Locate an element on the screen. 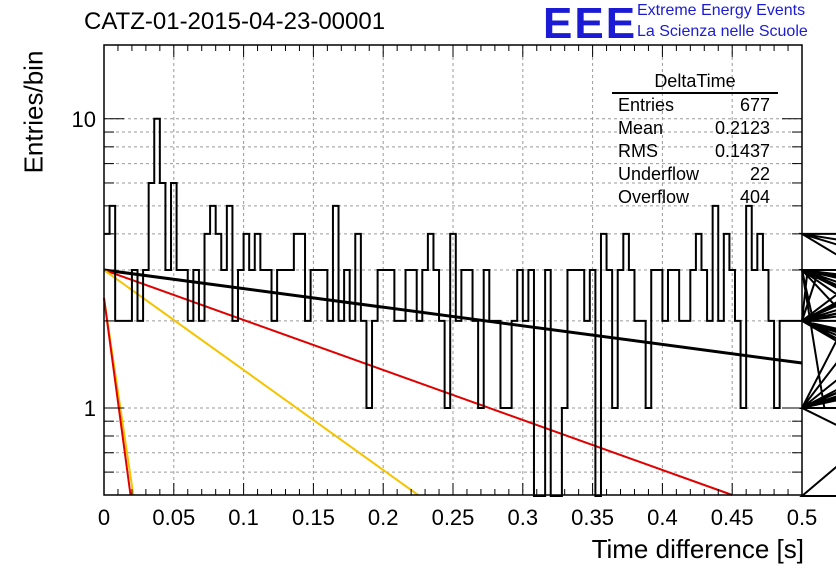 The height and width of the screenshot is (572, 836). x-axis-label: Time difference [s] is located at coordinates (697, 549).